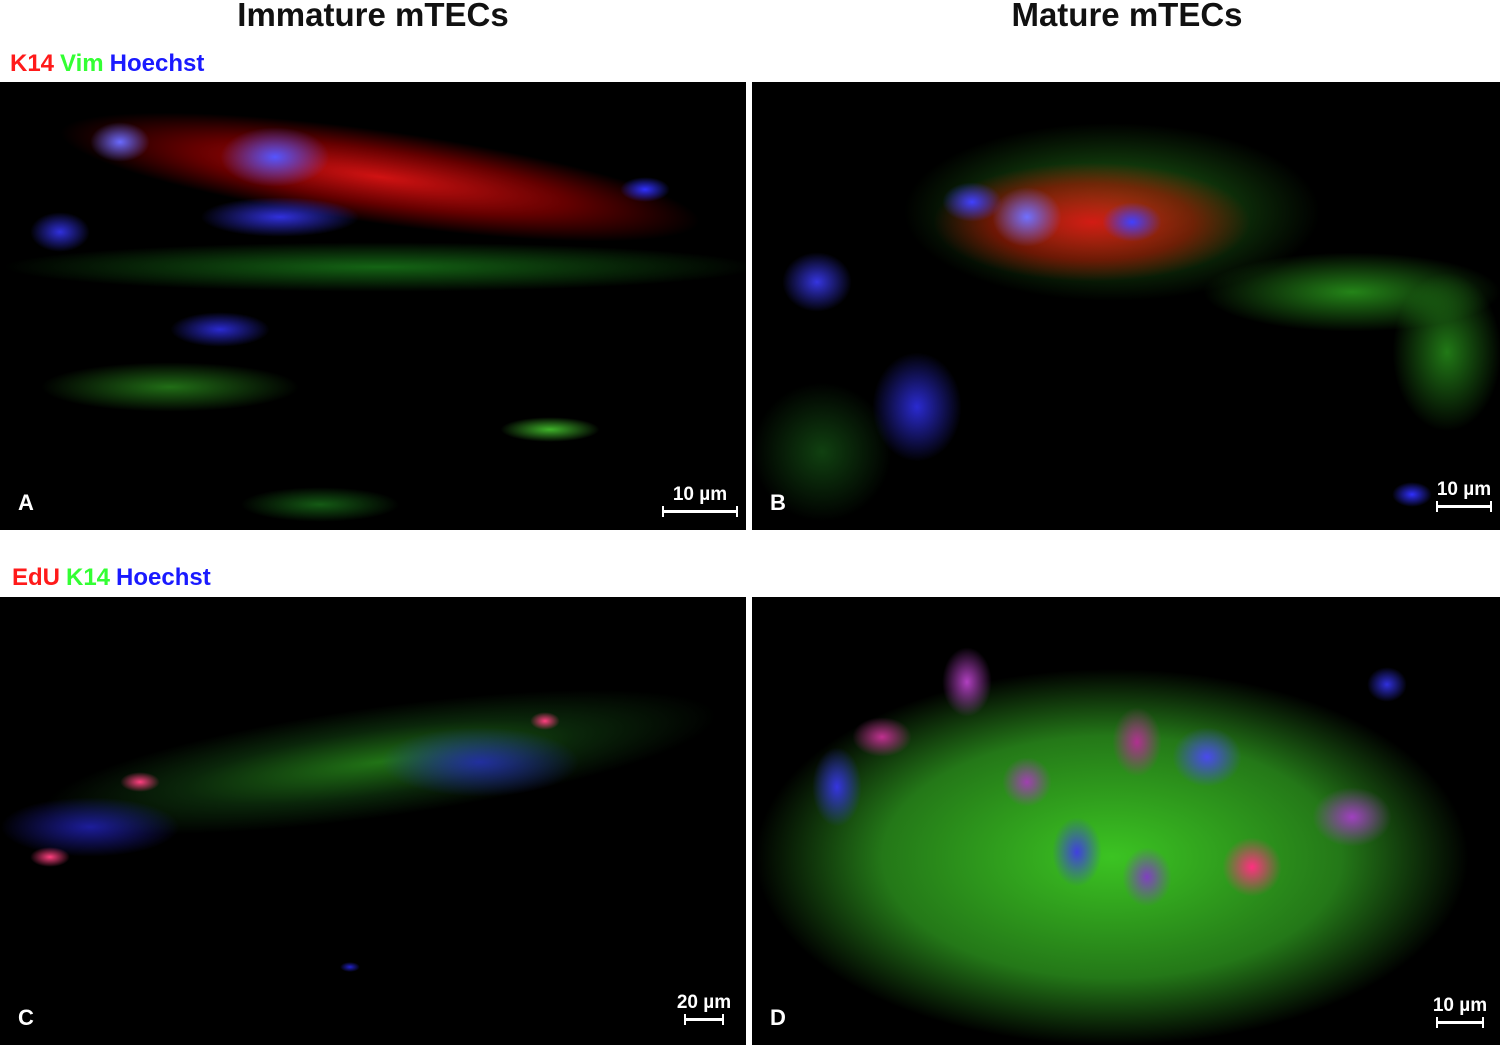 The width and height of the screenshot is (1500, 1045). What do you see at coordinates (36, 577) in the screenshot?
I see `legend-edu: EdU` at bounding box center [36, 577].